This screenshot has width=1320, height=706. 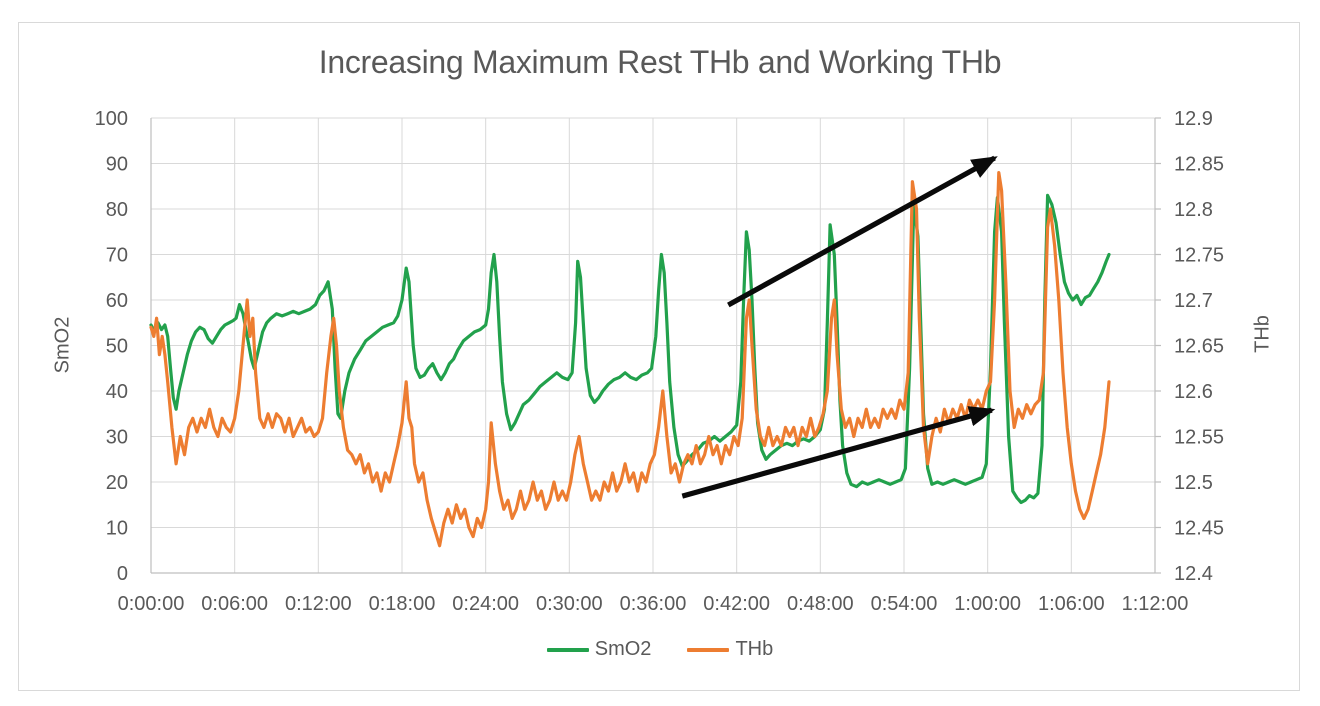 What do you see at coordinates (234, 604) in the screenshot?
I see `svg-text: 0:06:00` at bounding box center [234, 604].